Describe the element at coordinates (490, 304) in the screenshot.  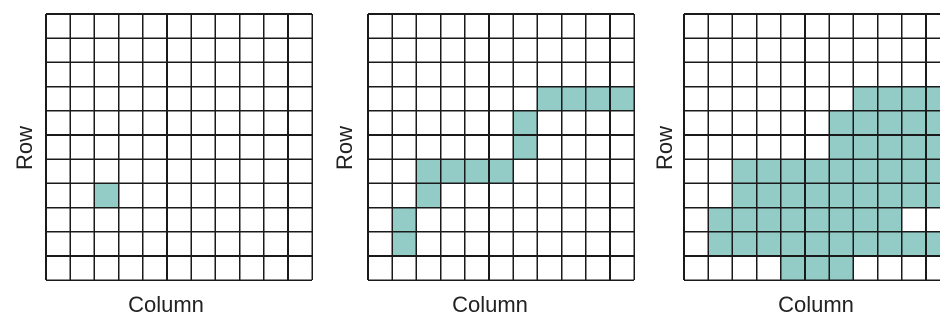
I see `panel-2-x-label: Column` at that location.